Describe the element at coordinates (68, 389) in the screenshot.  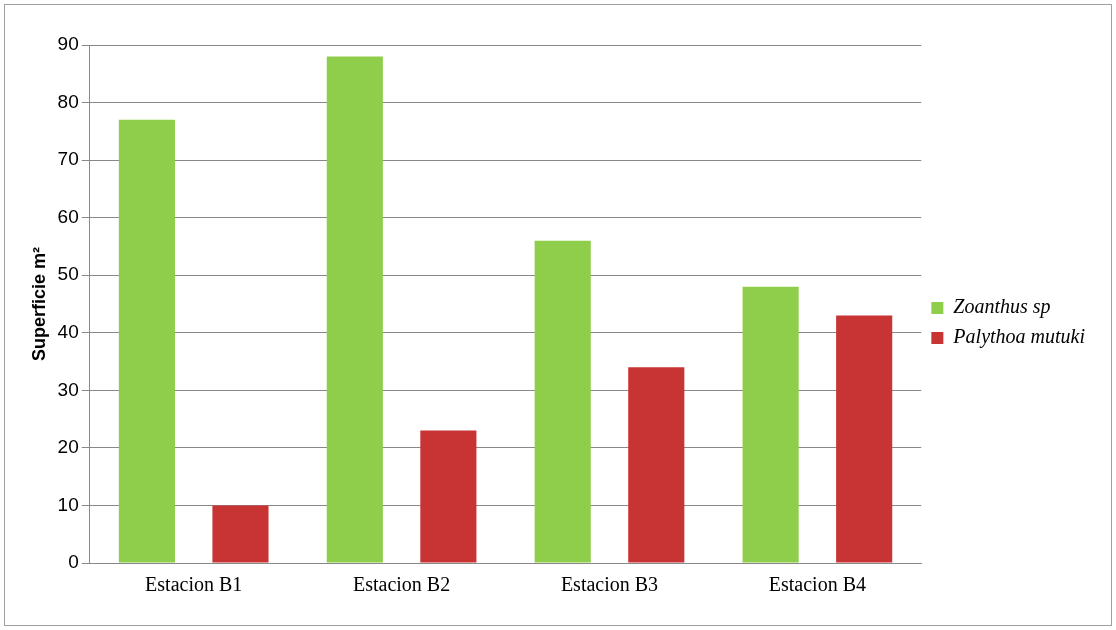
I see `y-tick-label: 30` at that location.